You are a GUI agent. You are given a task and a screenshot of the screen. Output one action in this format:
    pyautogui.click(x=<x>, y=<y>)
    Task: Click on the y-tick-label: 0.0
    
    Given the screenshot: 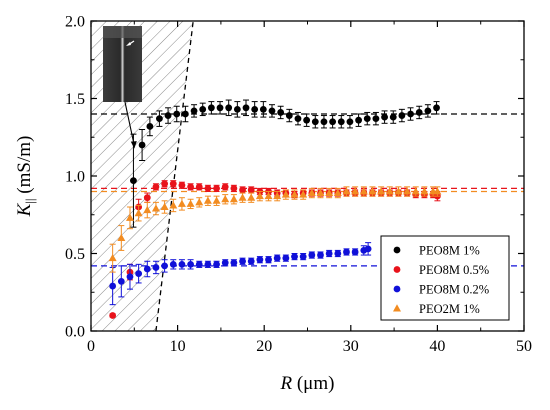 What is the action you would take?
    pyautogui.click(x=75, y=332)
    